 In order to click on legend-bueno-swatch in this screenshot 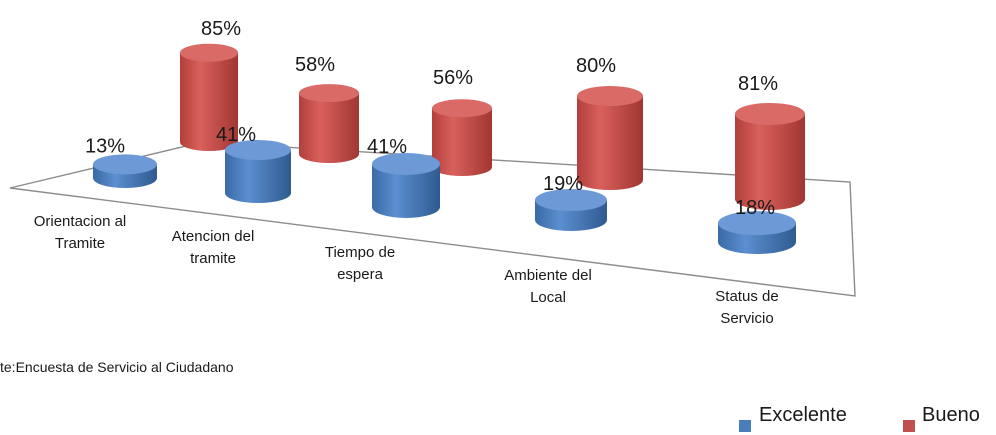, I will do `click(909, 426)`.